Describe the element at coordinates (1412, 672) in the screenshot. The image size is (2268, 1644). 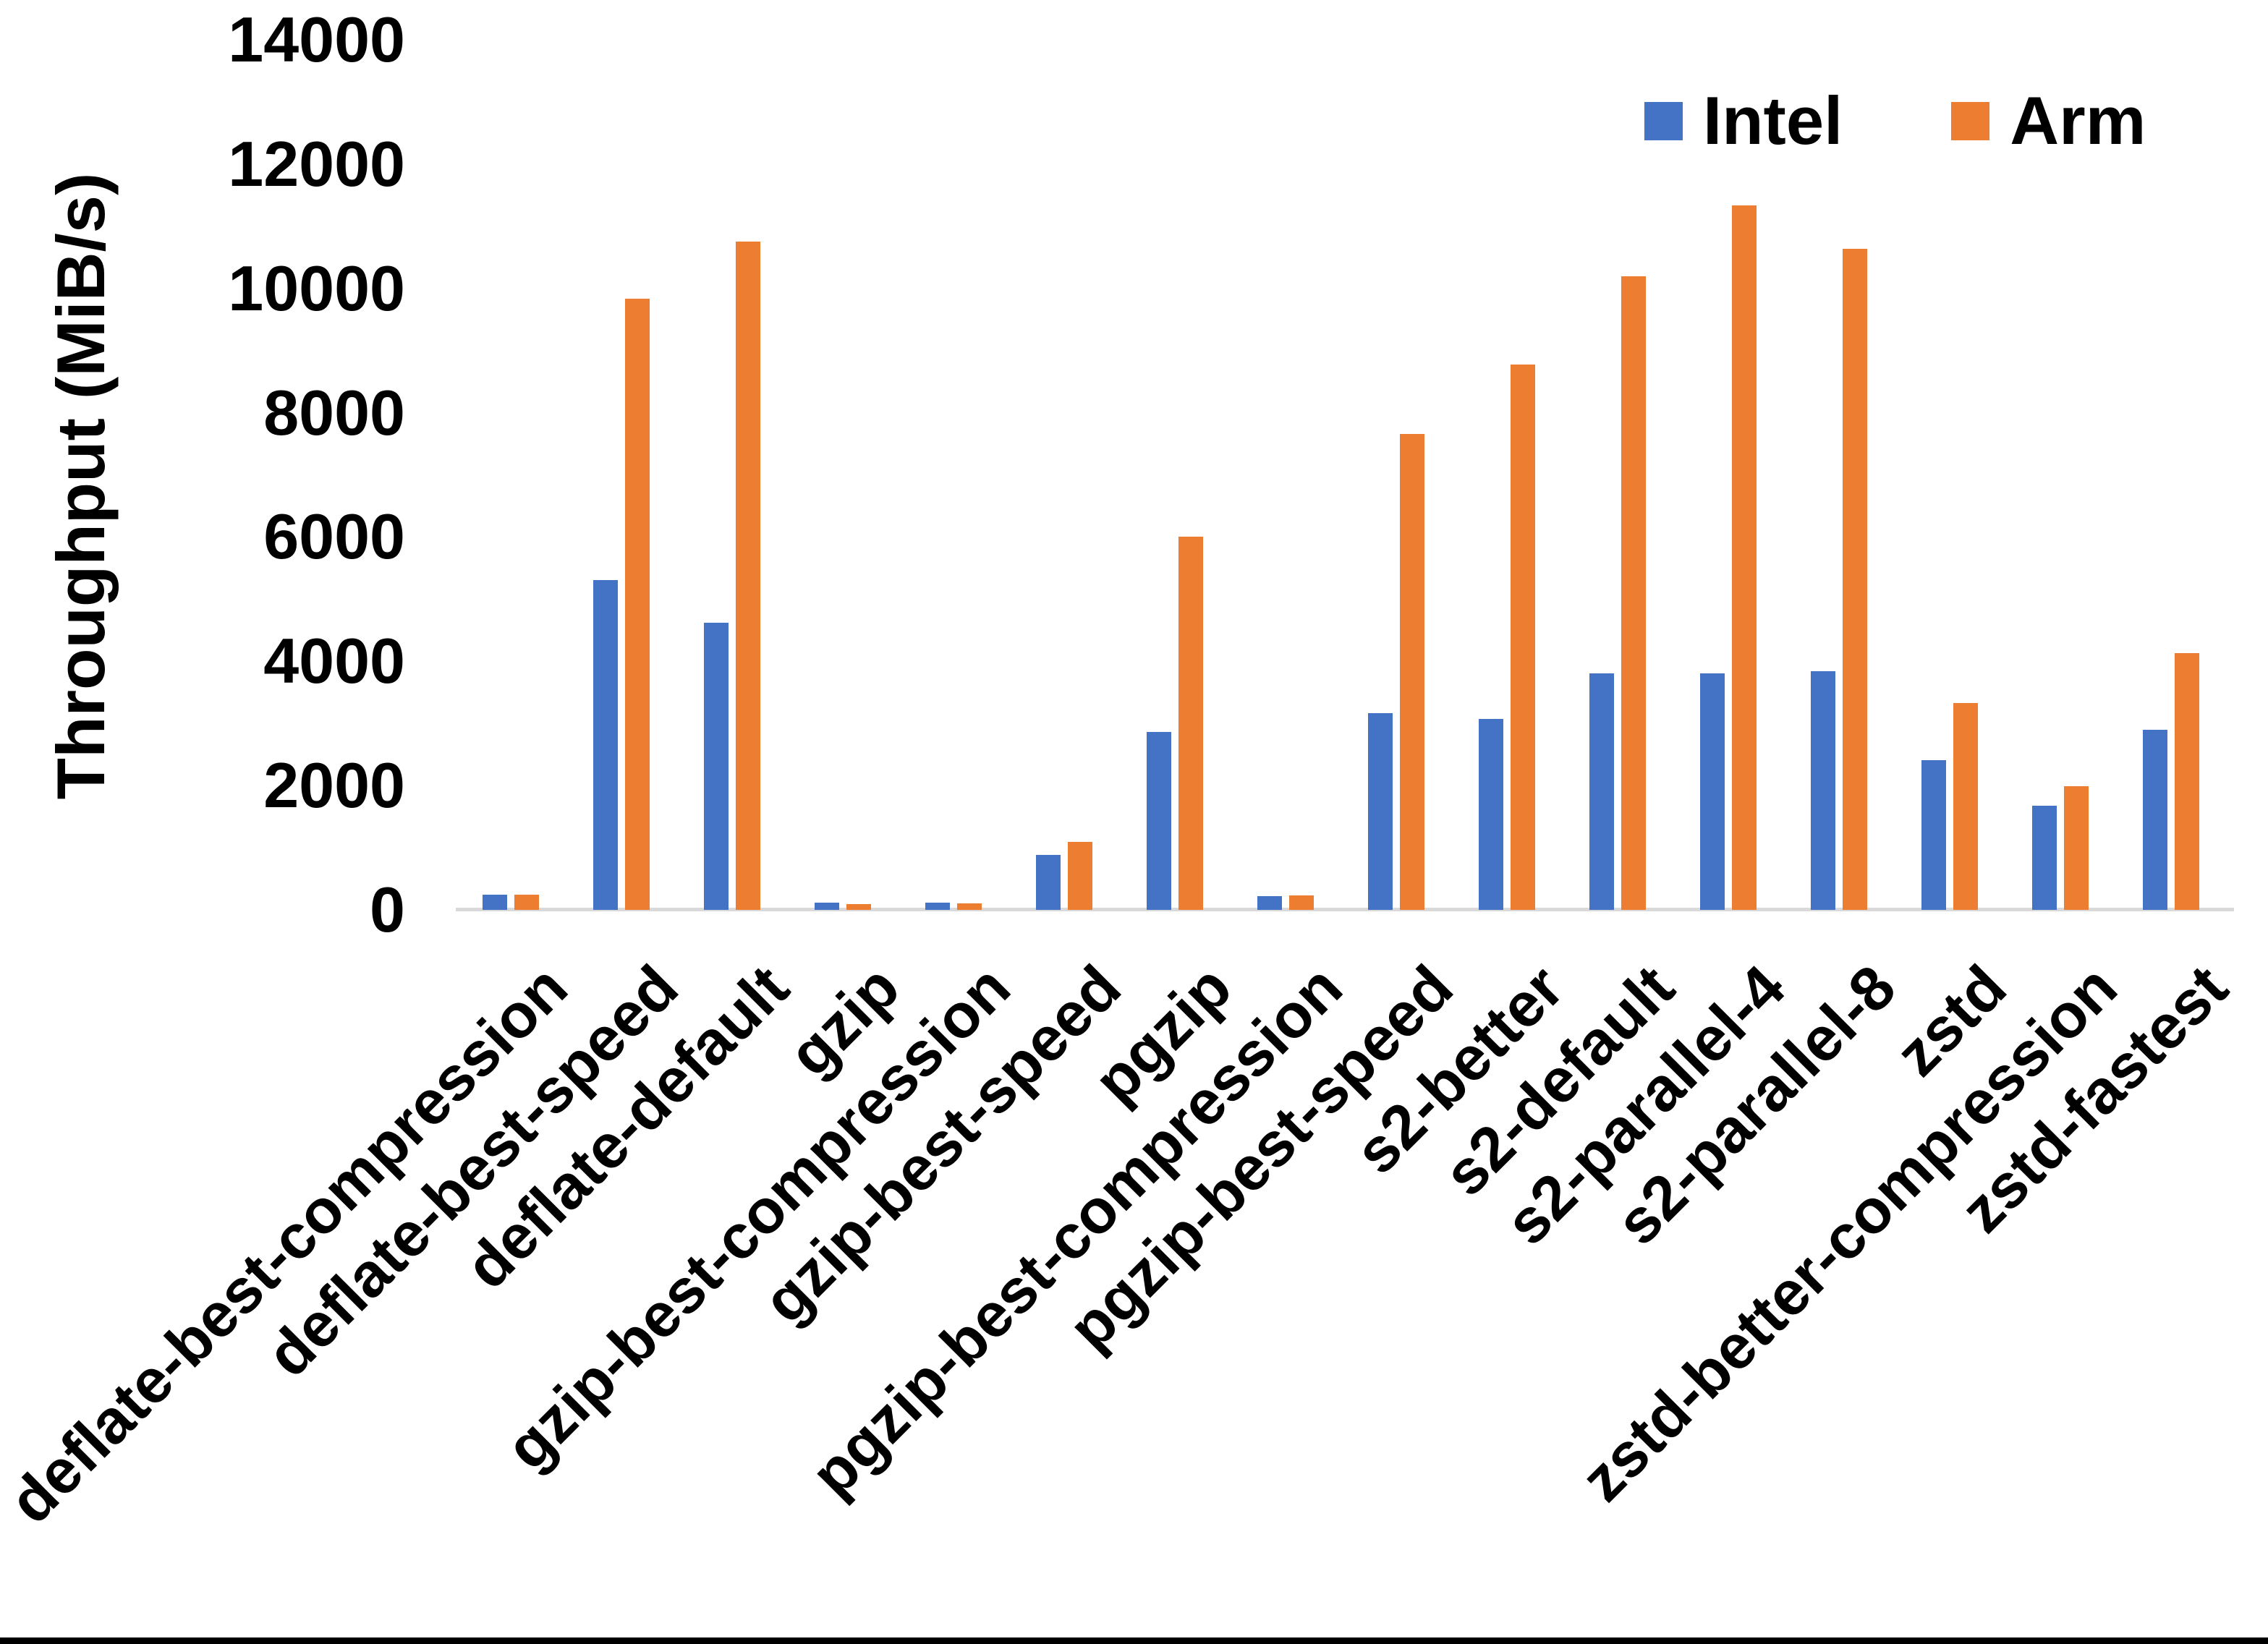
I see `bar-arm-pgzip-best-speed` at that location.